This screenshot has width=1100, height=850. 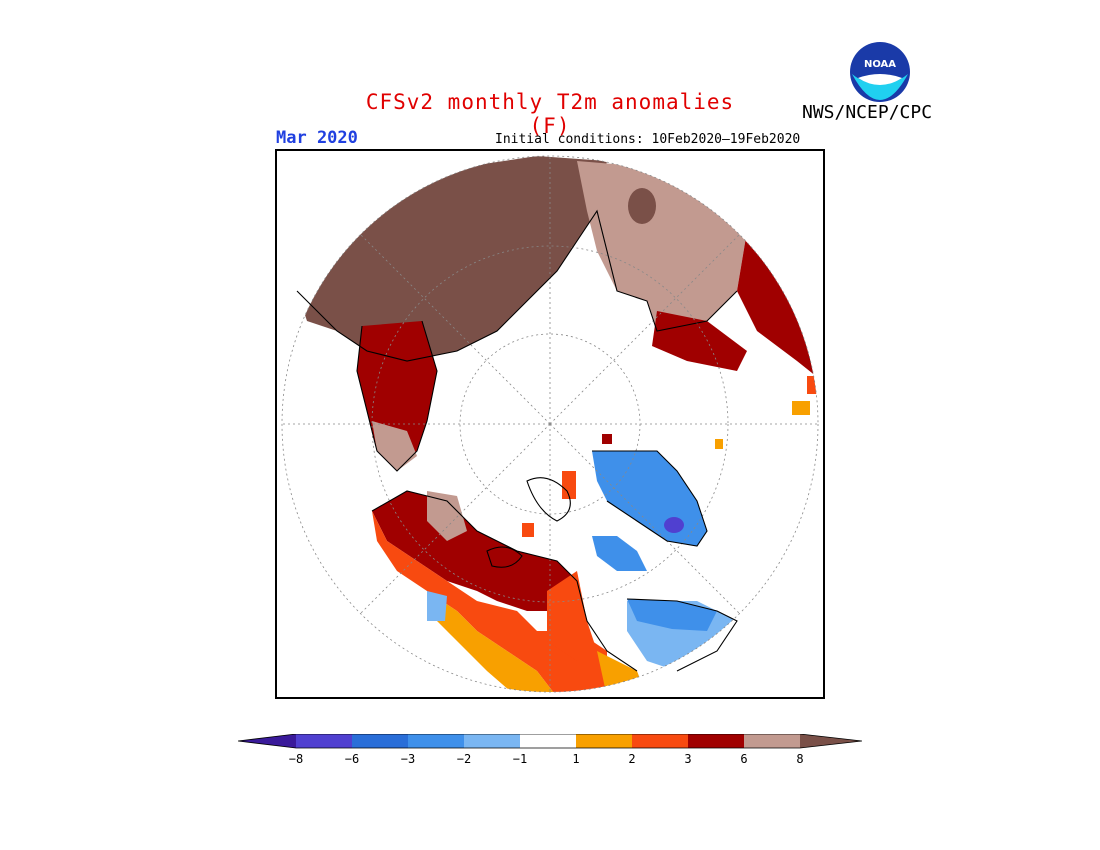 I want to click on colorbar-m3-m2, so click(x=436, y=741).